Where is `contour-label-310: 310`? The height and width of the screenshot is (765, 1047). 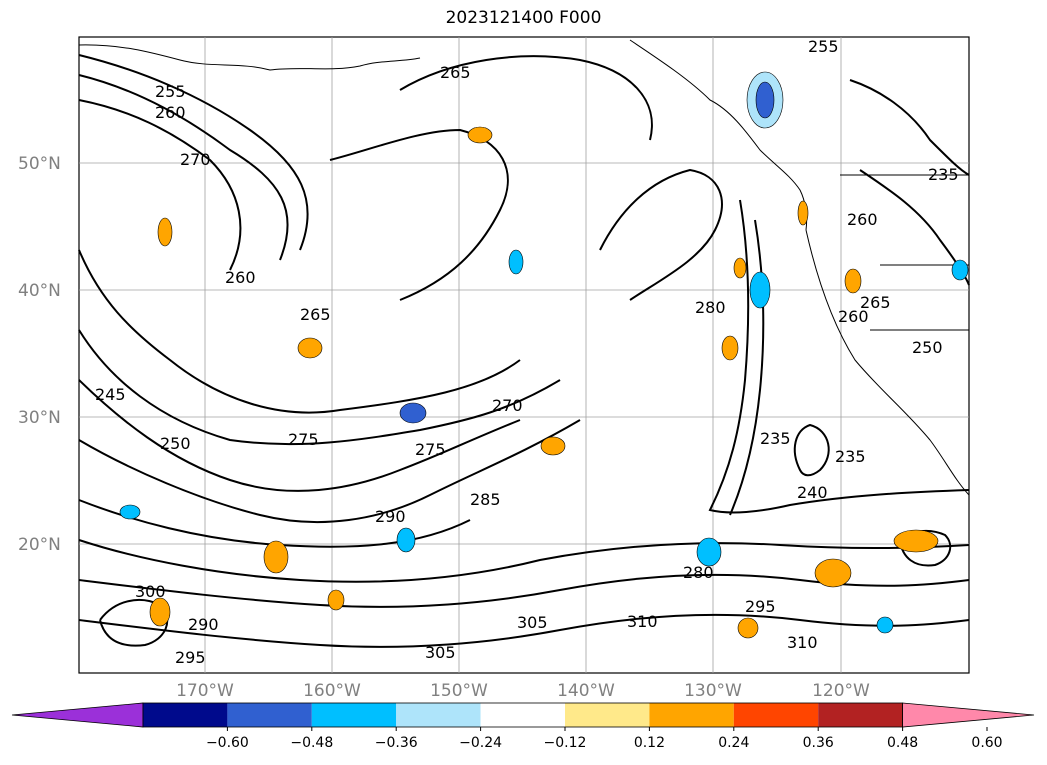 contour-label-310: 310 is located at coordinates (642, 621).